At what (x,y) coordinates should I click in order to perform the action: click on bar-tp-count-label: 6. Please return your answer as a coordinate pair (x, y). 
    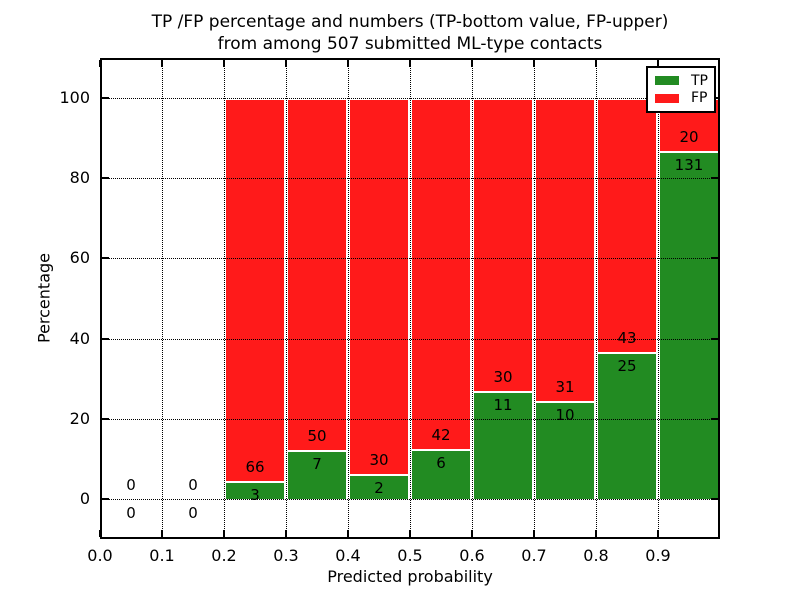
    Looking at the image, I should click on (441, 462).